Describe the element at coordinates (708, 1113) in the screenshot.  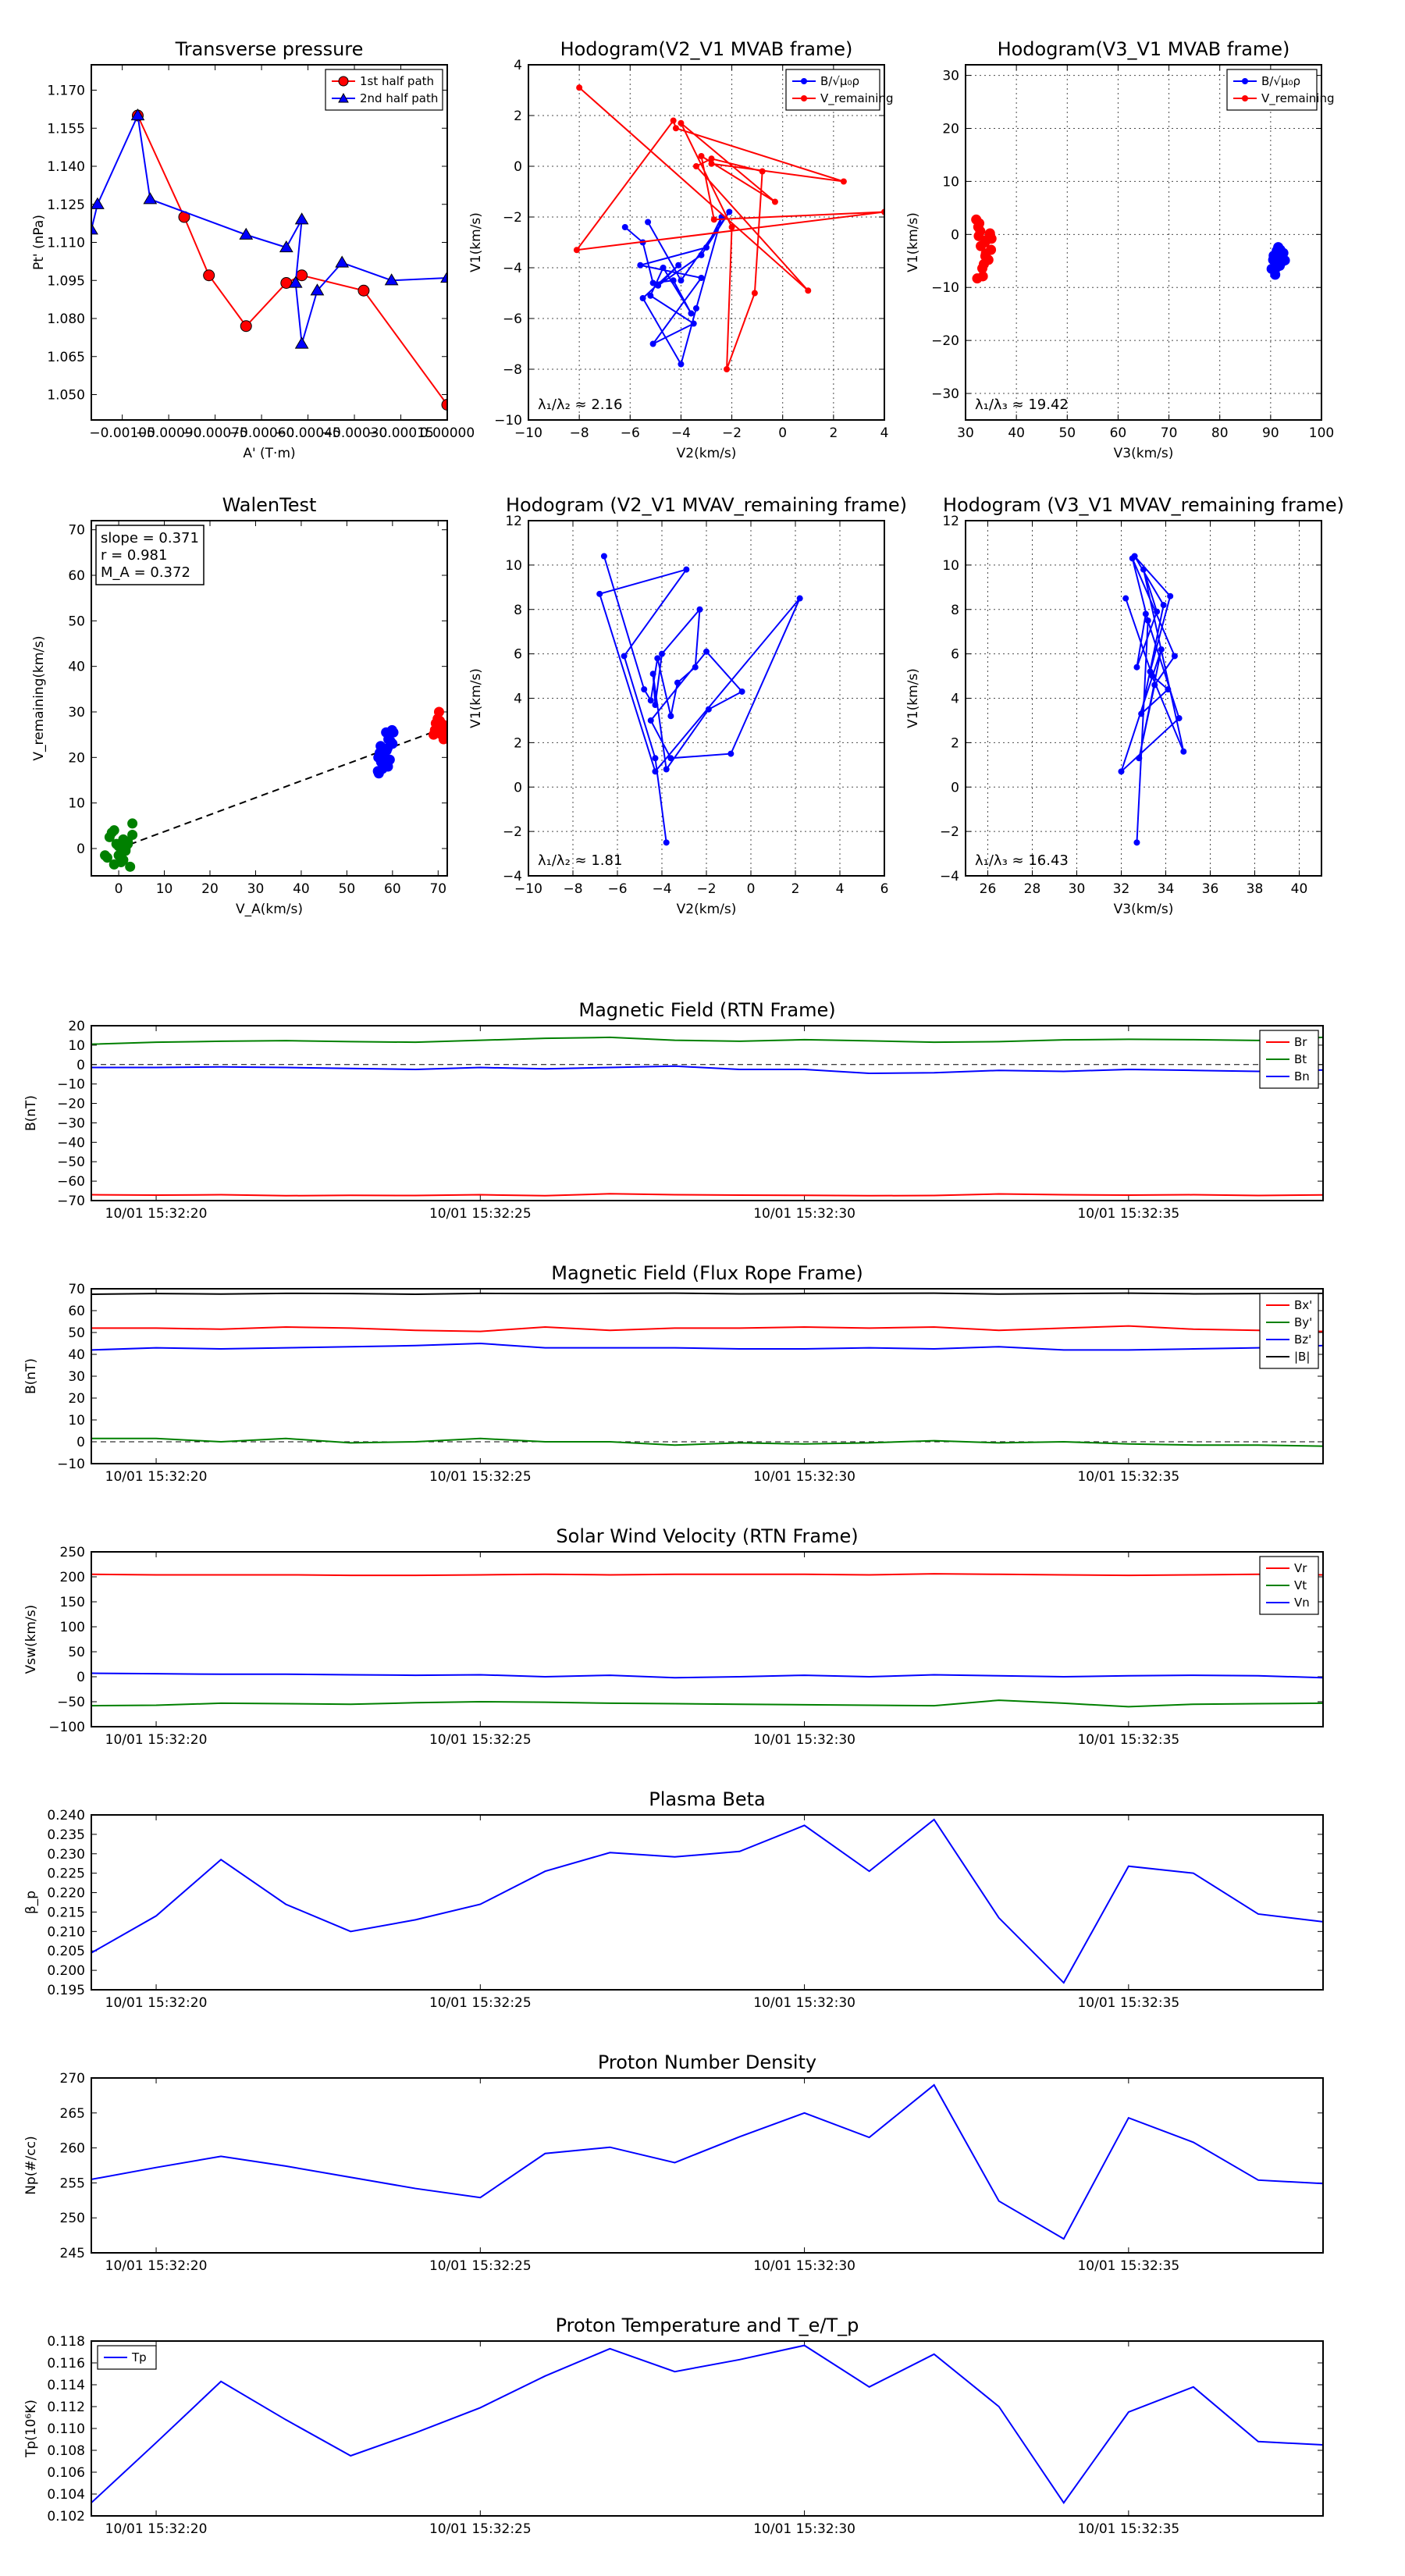
I see `b_rtn-frame` at that location.